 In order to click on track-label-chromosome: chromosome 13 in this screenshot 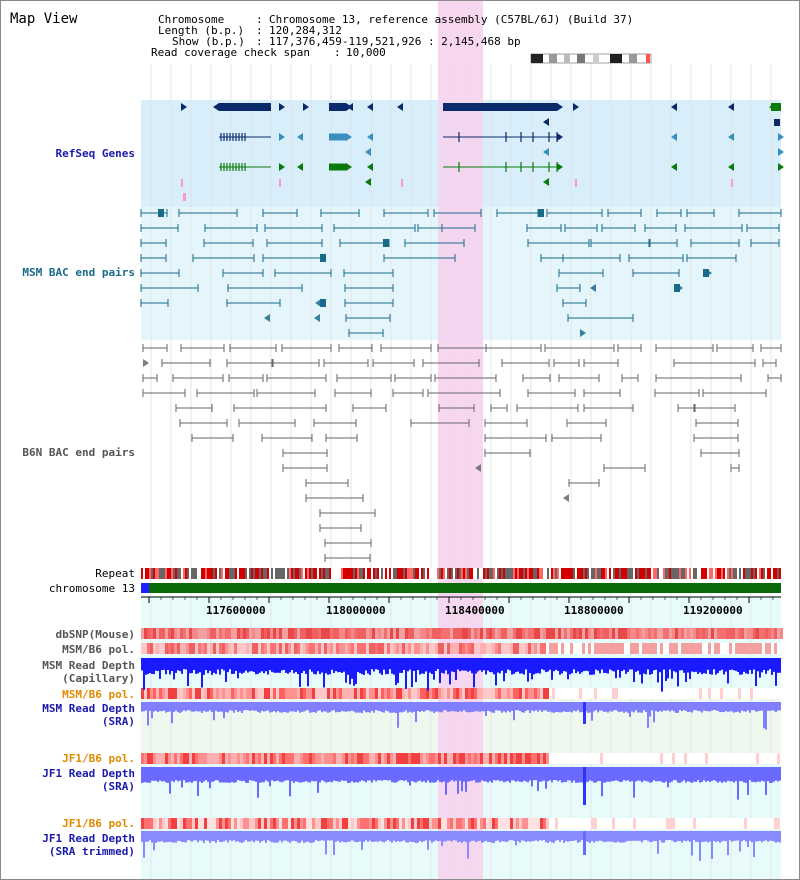, I will do `click(91, 588)`.